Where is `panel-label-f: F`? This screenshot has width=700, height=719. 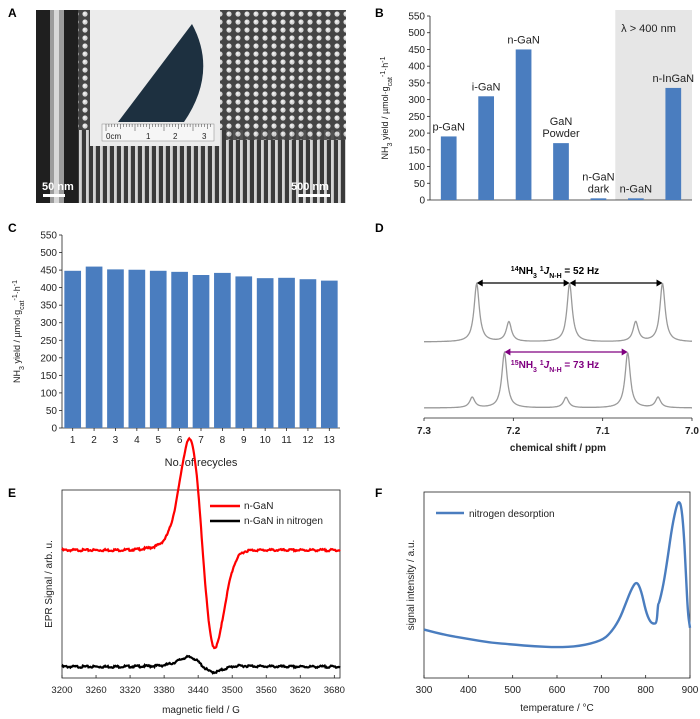
panel-label-f: F is located at coordinates (379, 493).